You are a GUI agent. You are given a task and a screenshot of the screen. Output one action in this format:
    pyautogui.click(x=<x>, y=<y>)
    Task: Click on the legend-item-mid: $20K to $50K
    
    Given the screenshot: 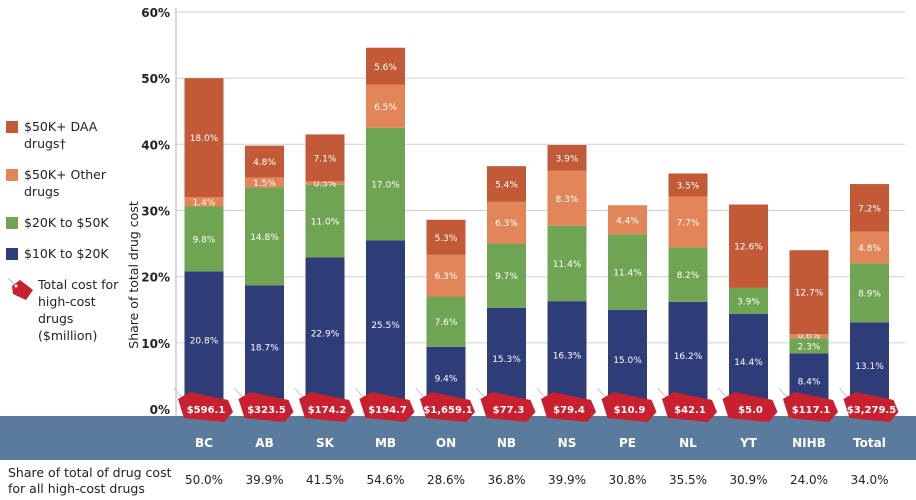 What is the action you would take?
    pyautogui.click(x=65, y=222)
    